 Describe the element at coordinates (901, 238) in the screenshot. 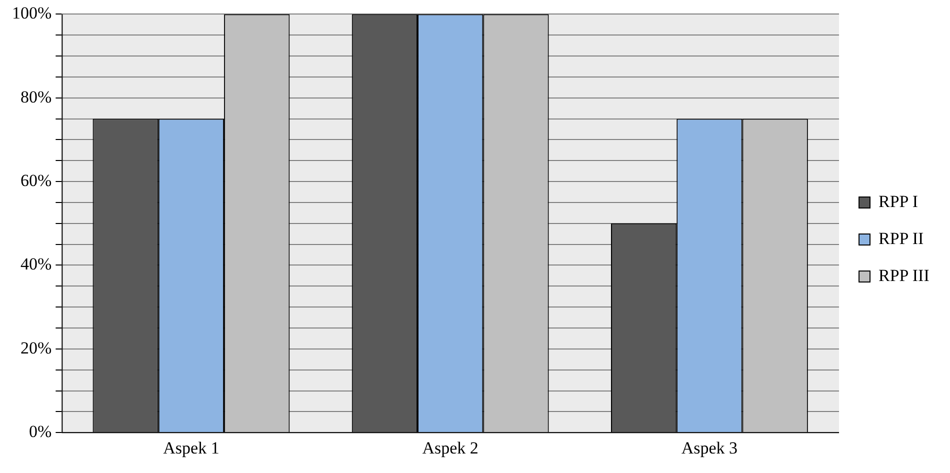

I see `legend-label: RPP II` at that location.